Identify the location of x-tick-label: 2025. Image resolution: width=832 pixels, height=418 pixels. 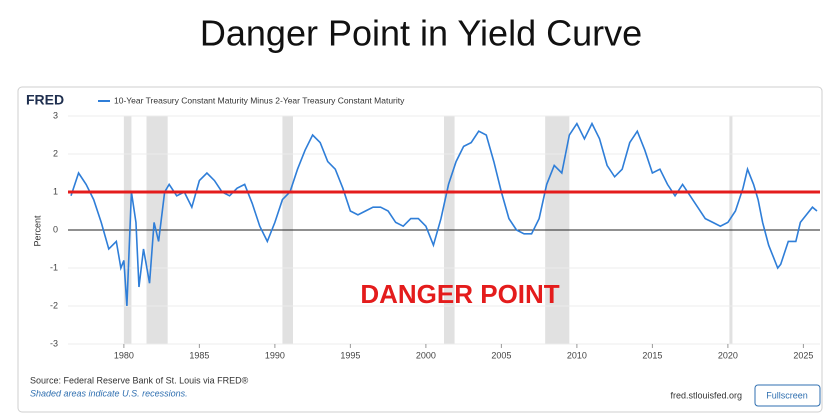
(803, 355).